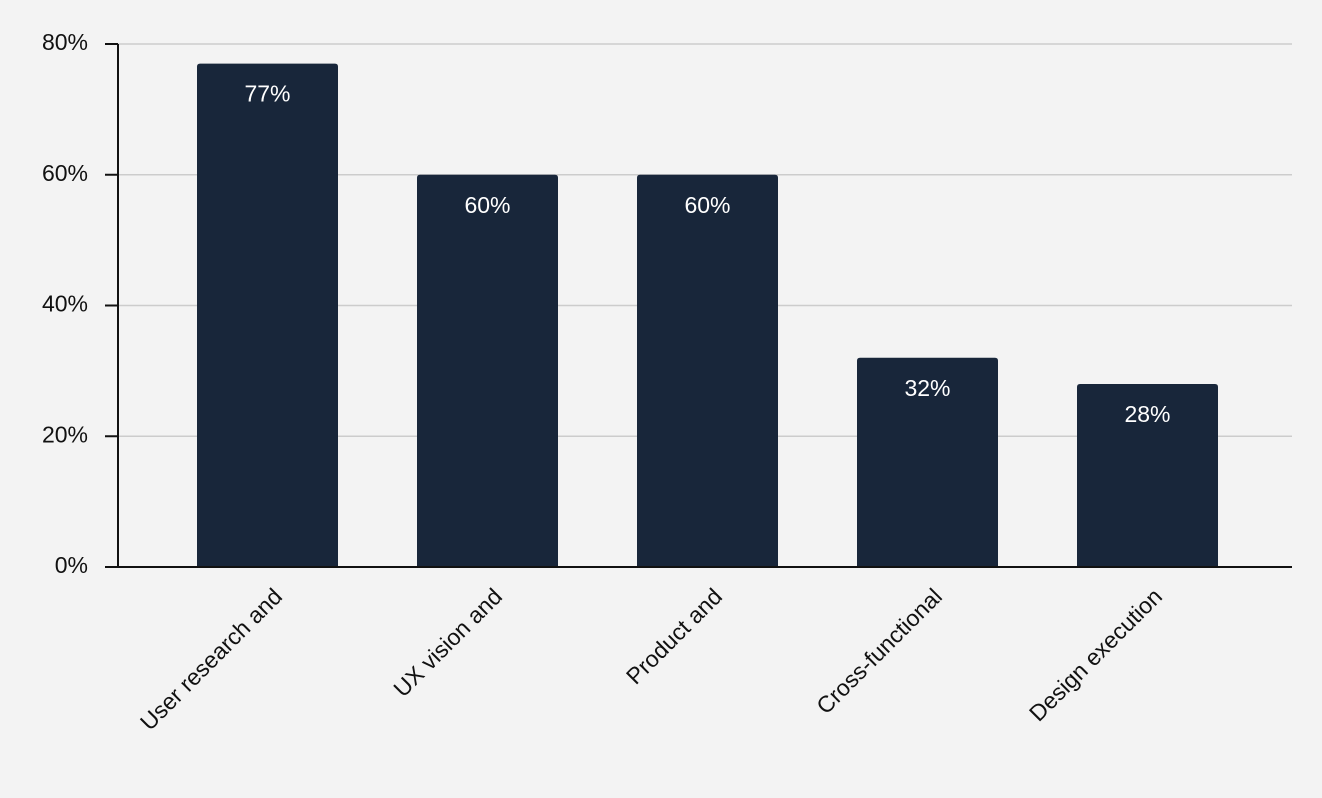 This screenshot has width=1322, height=798. What do you see at coordinates (927, 388) in the screenshot?
I see `data-label: 32%` at bounding box center [927, 388].